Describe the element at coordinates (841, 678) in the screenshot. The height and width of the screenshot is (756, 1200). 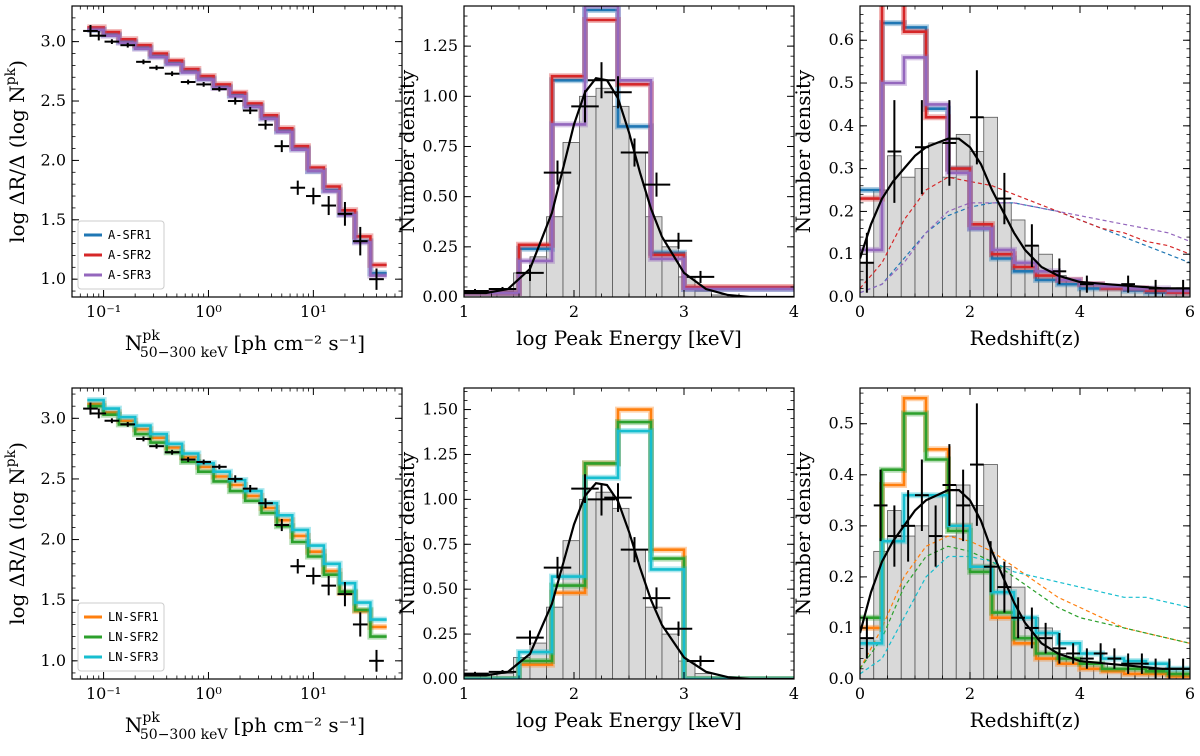
I see `y-tick-label: 0.0` at that location.